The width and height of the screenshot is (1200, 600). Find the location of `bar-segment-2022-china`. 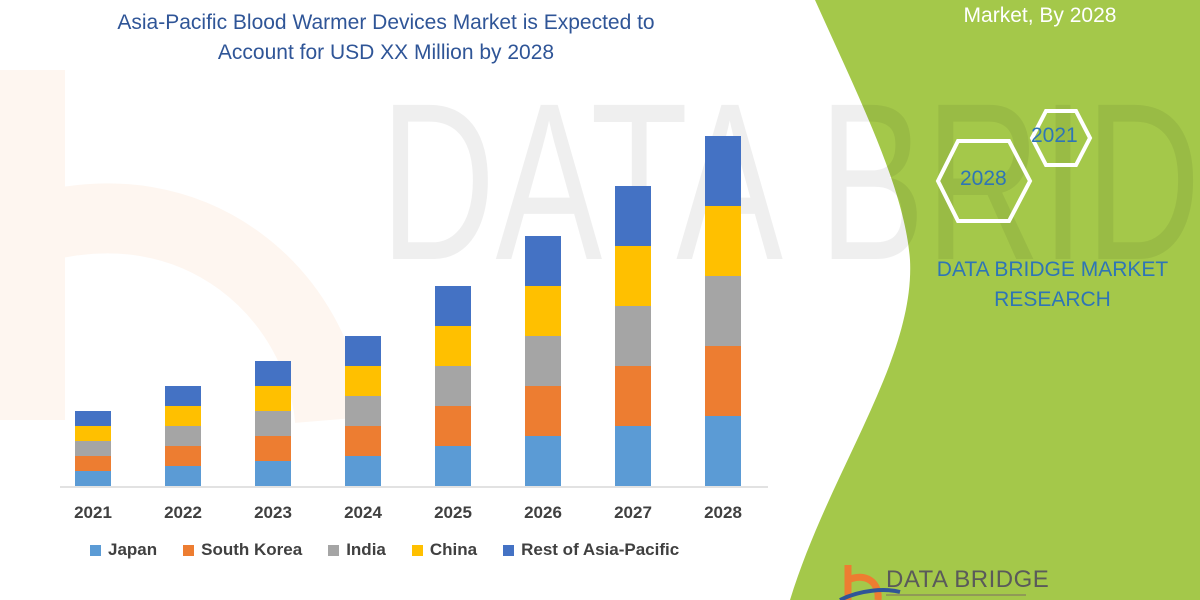

bar-segment-2022-china is located at coordinates (183, 416).